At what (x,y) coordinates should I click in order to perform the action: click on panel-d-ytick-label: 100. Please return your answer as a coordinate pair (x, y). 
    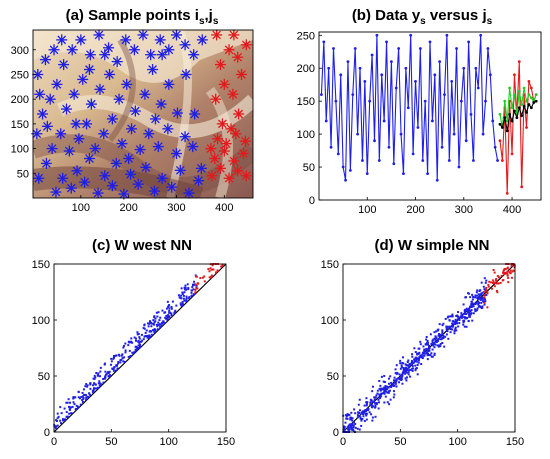
    Looking at the image, I should click on (330, 321).